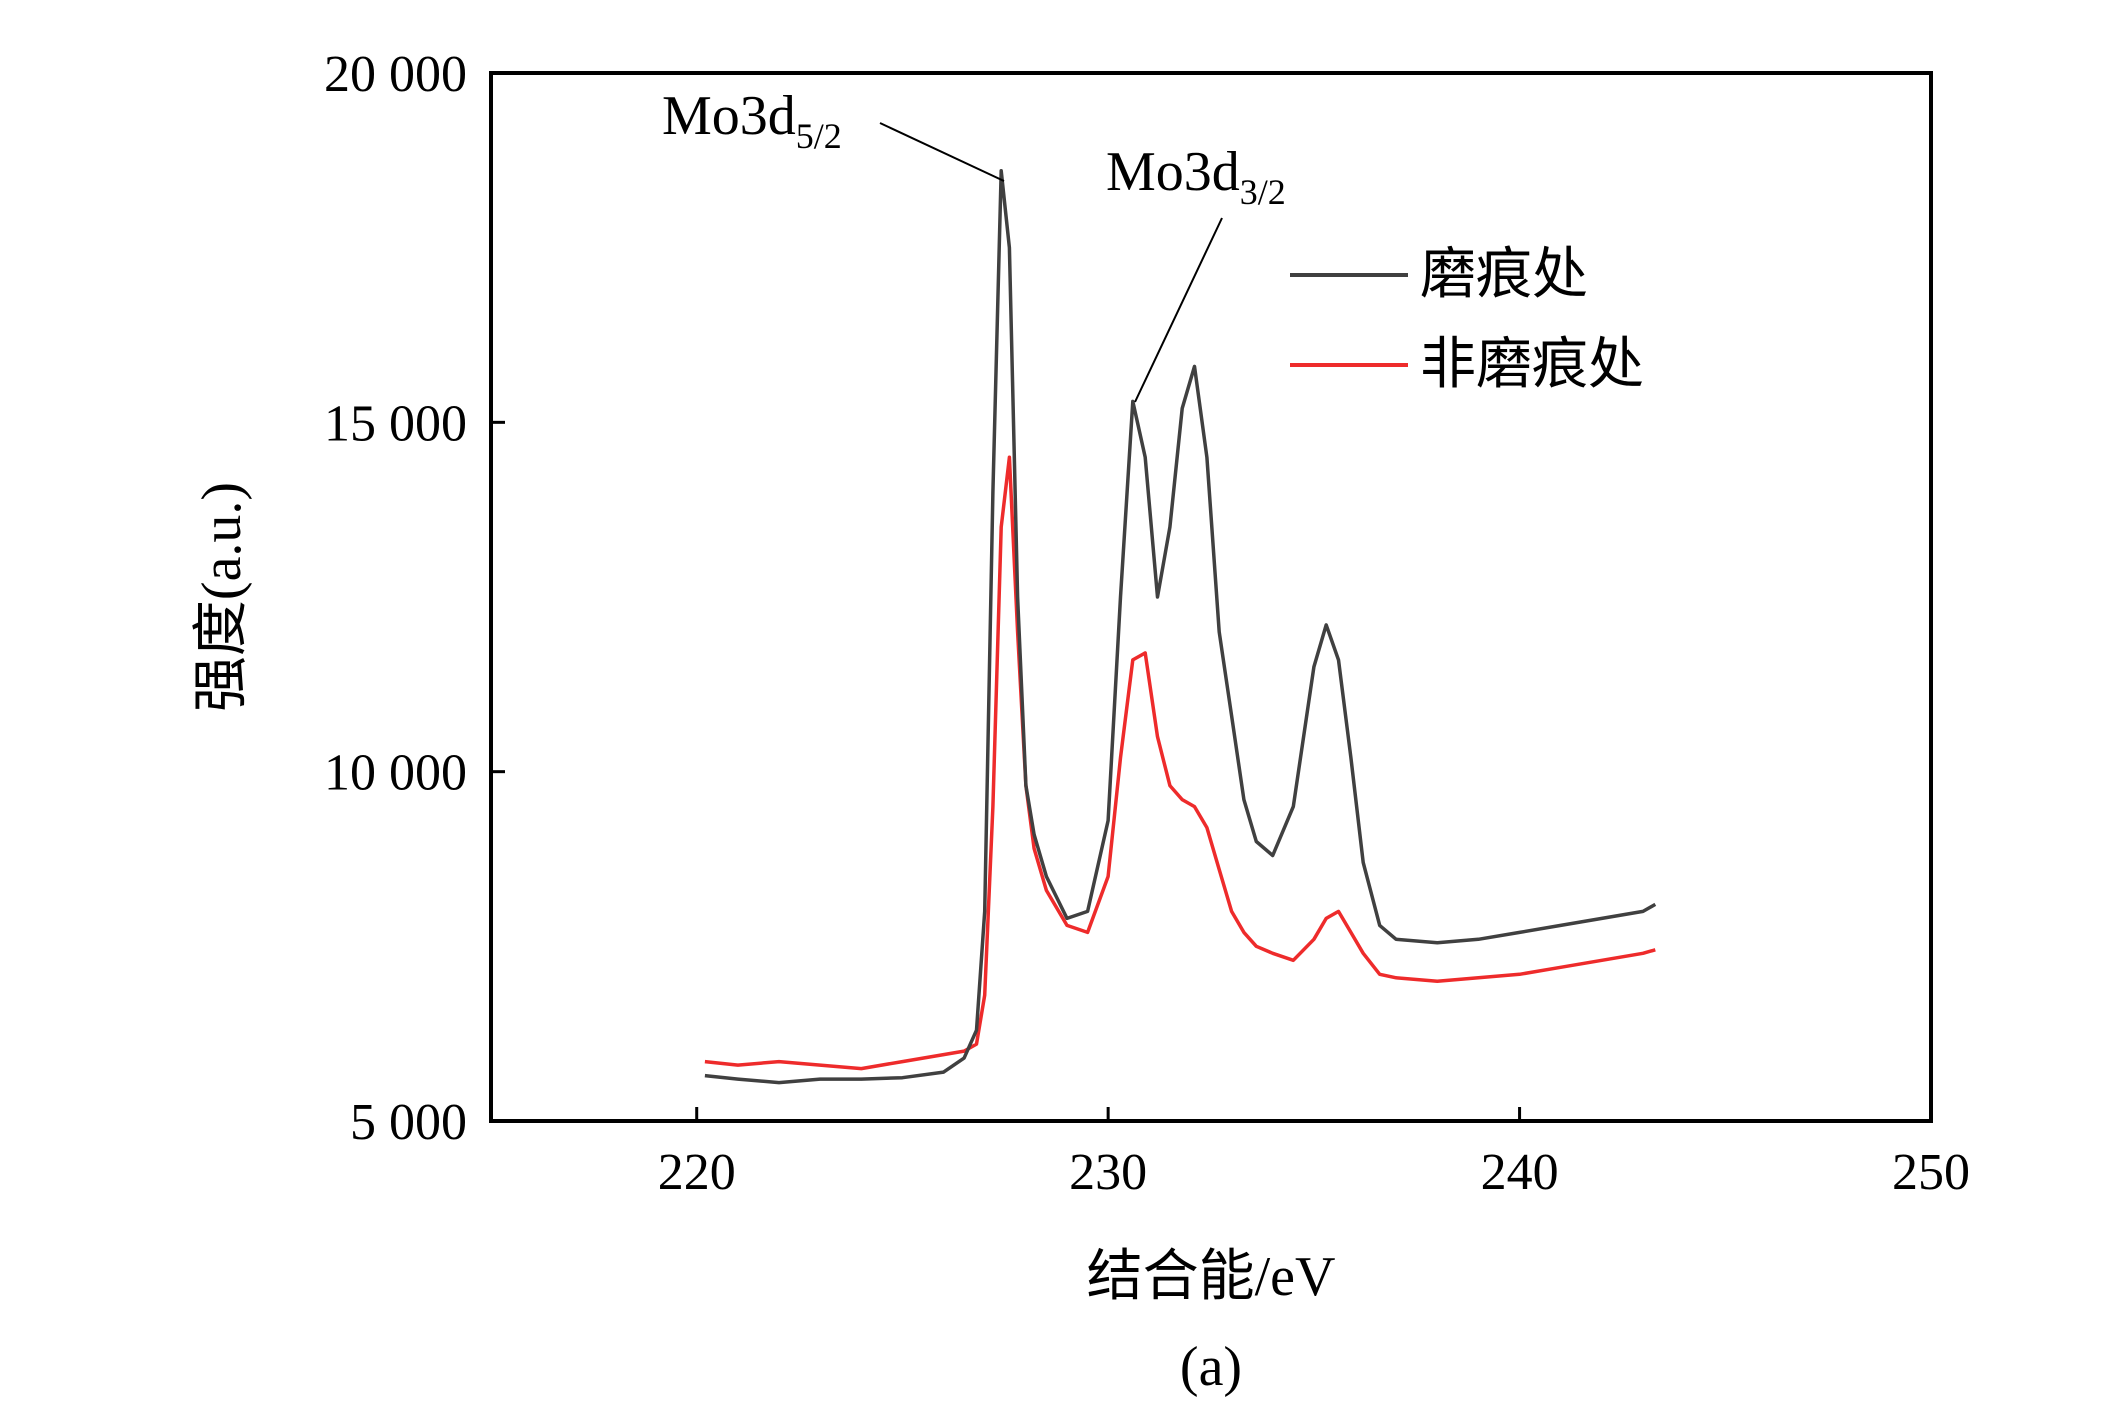  What do you see at coordinates (408, 1122) in the screenshot?
I see `y-tick-label: 5 000` at bounding box center [408, 1122].